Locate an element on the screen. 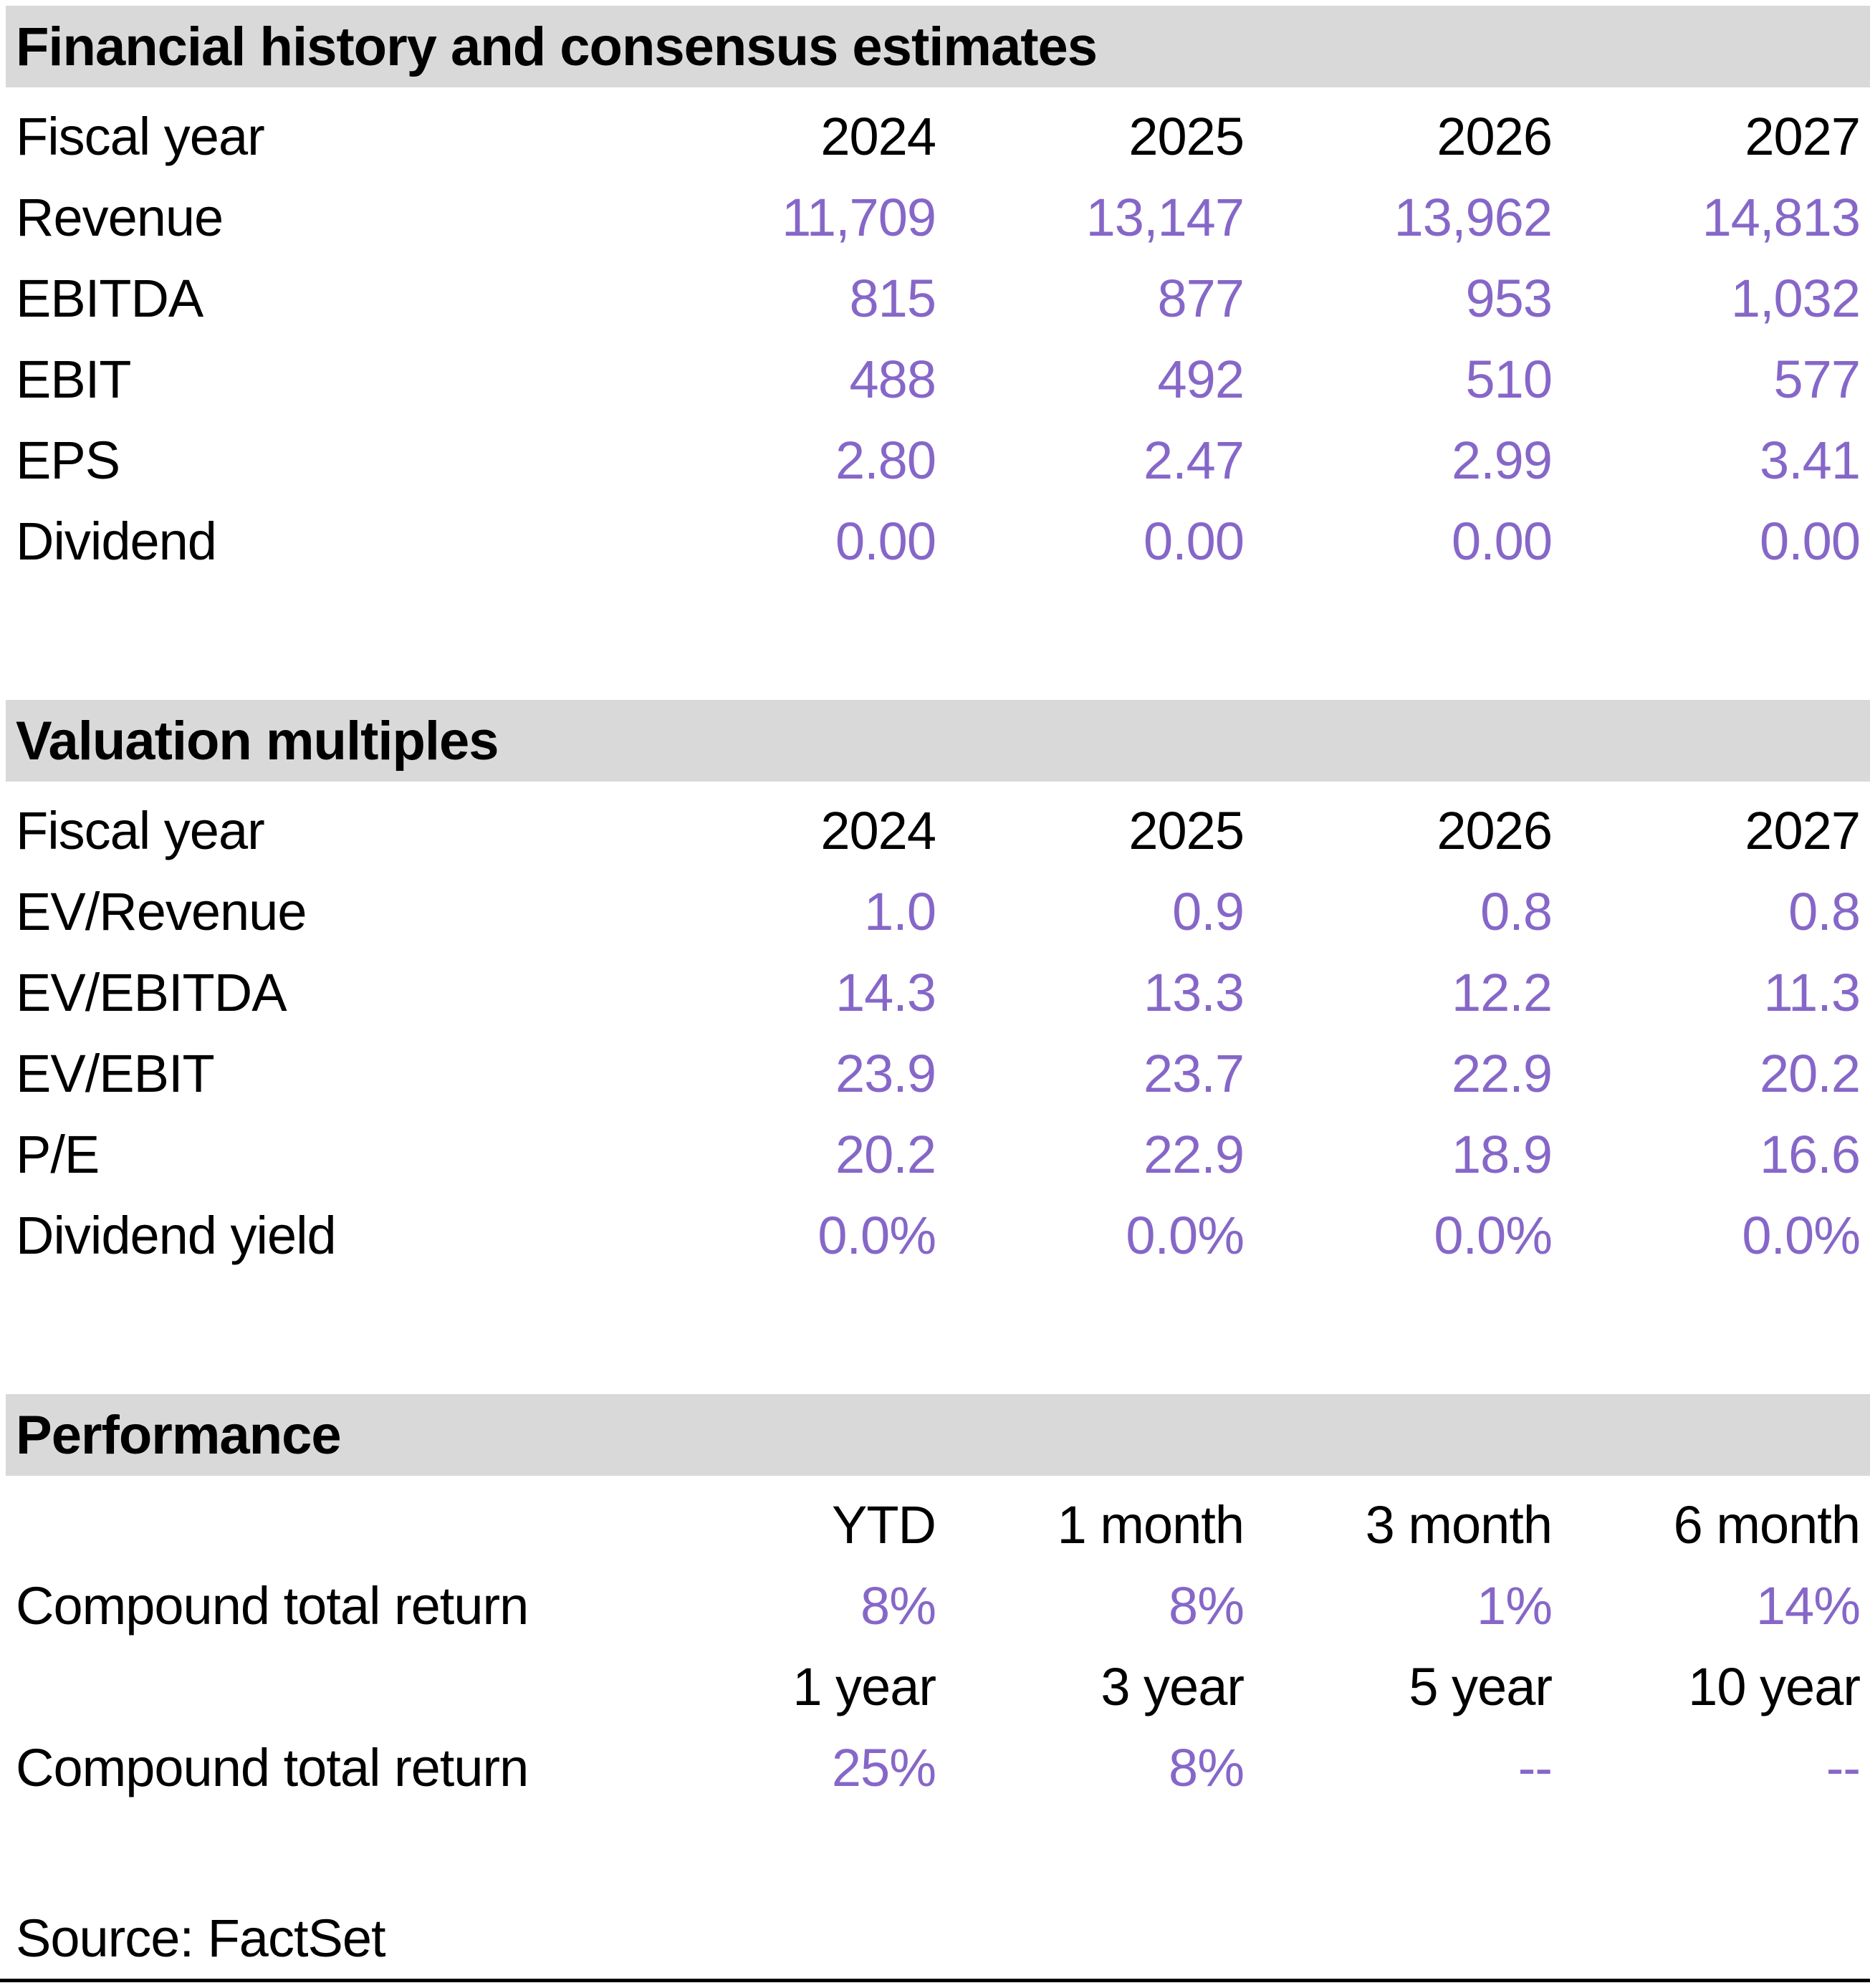 This screenshot has height=1988, width=1870. cell-value: 12.2 is located at coordinates (1502, 992).